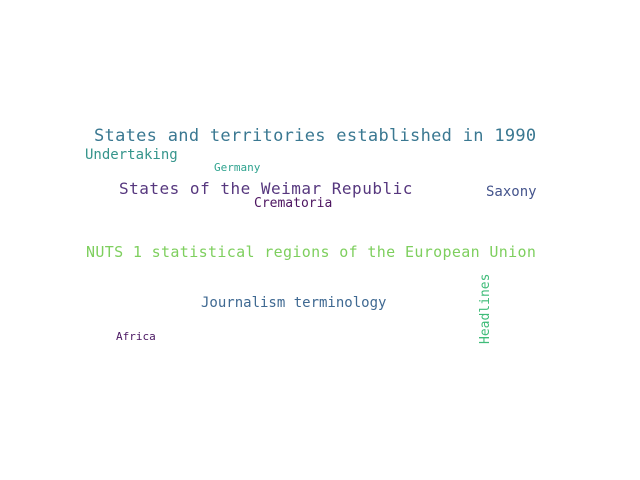 The height and width of the screenshot is (480, 640). What do you see at coordinates (237, 167) in the screenshot?
I see `word-germany: Germany` at bounding box center [237, 167].